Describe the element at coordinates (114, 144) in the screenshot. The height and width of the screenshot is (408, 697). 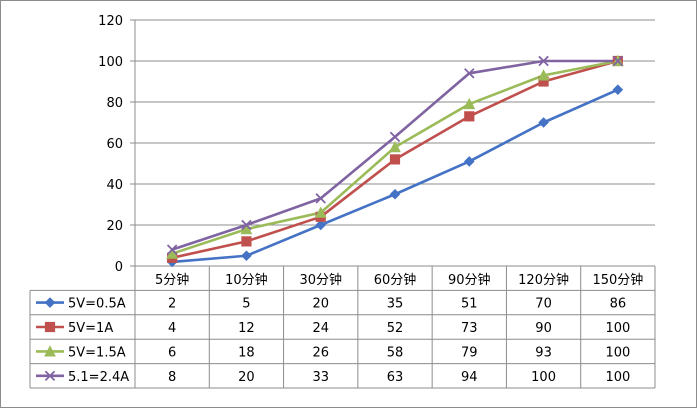
I see `y-tick-label: 60` at that location.